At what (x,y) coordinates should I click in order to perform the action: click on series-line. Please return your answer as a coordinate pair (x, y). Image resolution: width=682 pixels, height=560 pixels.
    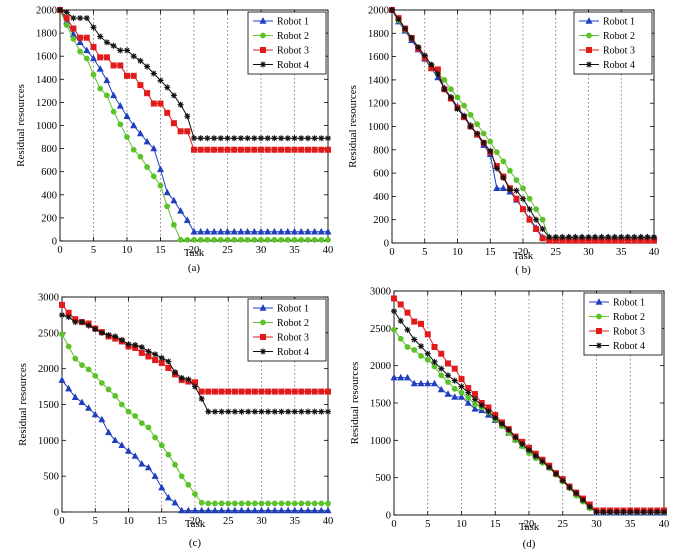
    Looking at the image, I should click on (528, 421).